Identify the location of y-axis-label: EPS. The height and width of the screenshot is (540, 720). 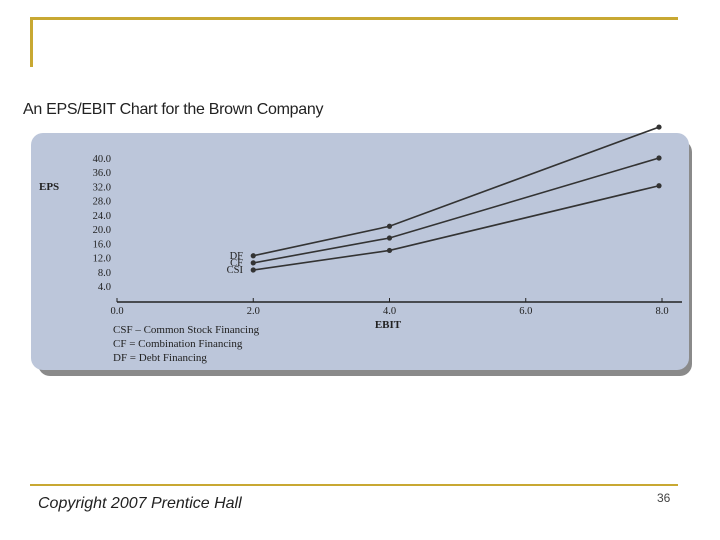
(49, 187).